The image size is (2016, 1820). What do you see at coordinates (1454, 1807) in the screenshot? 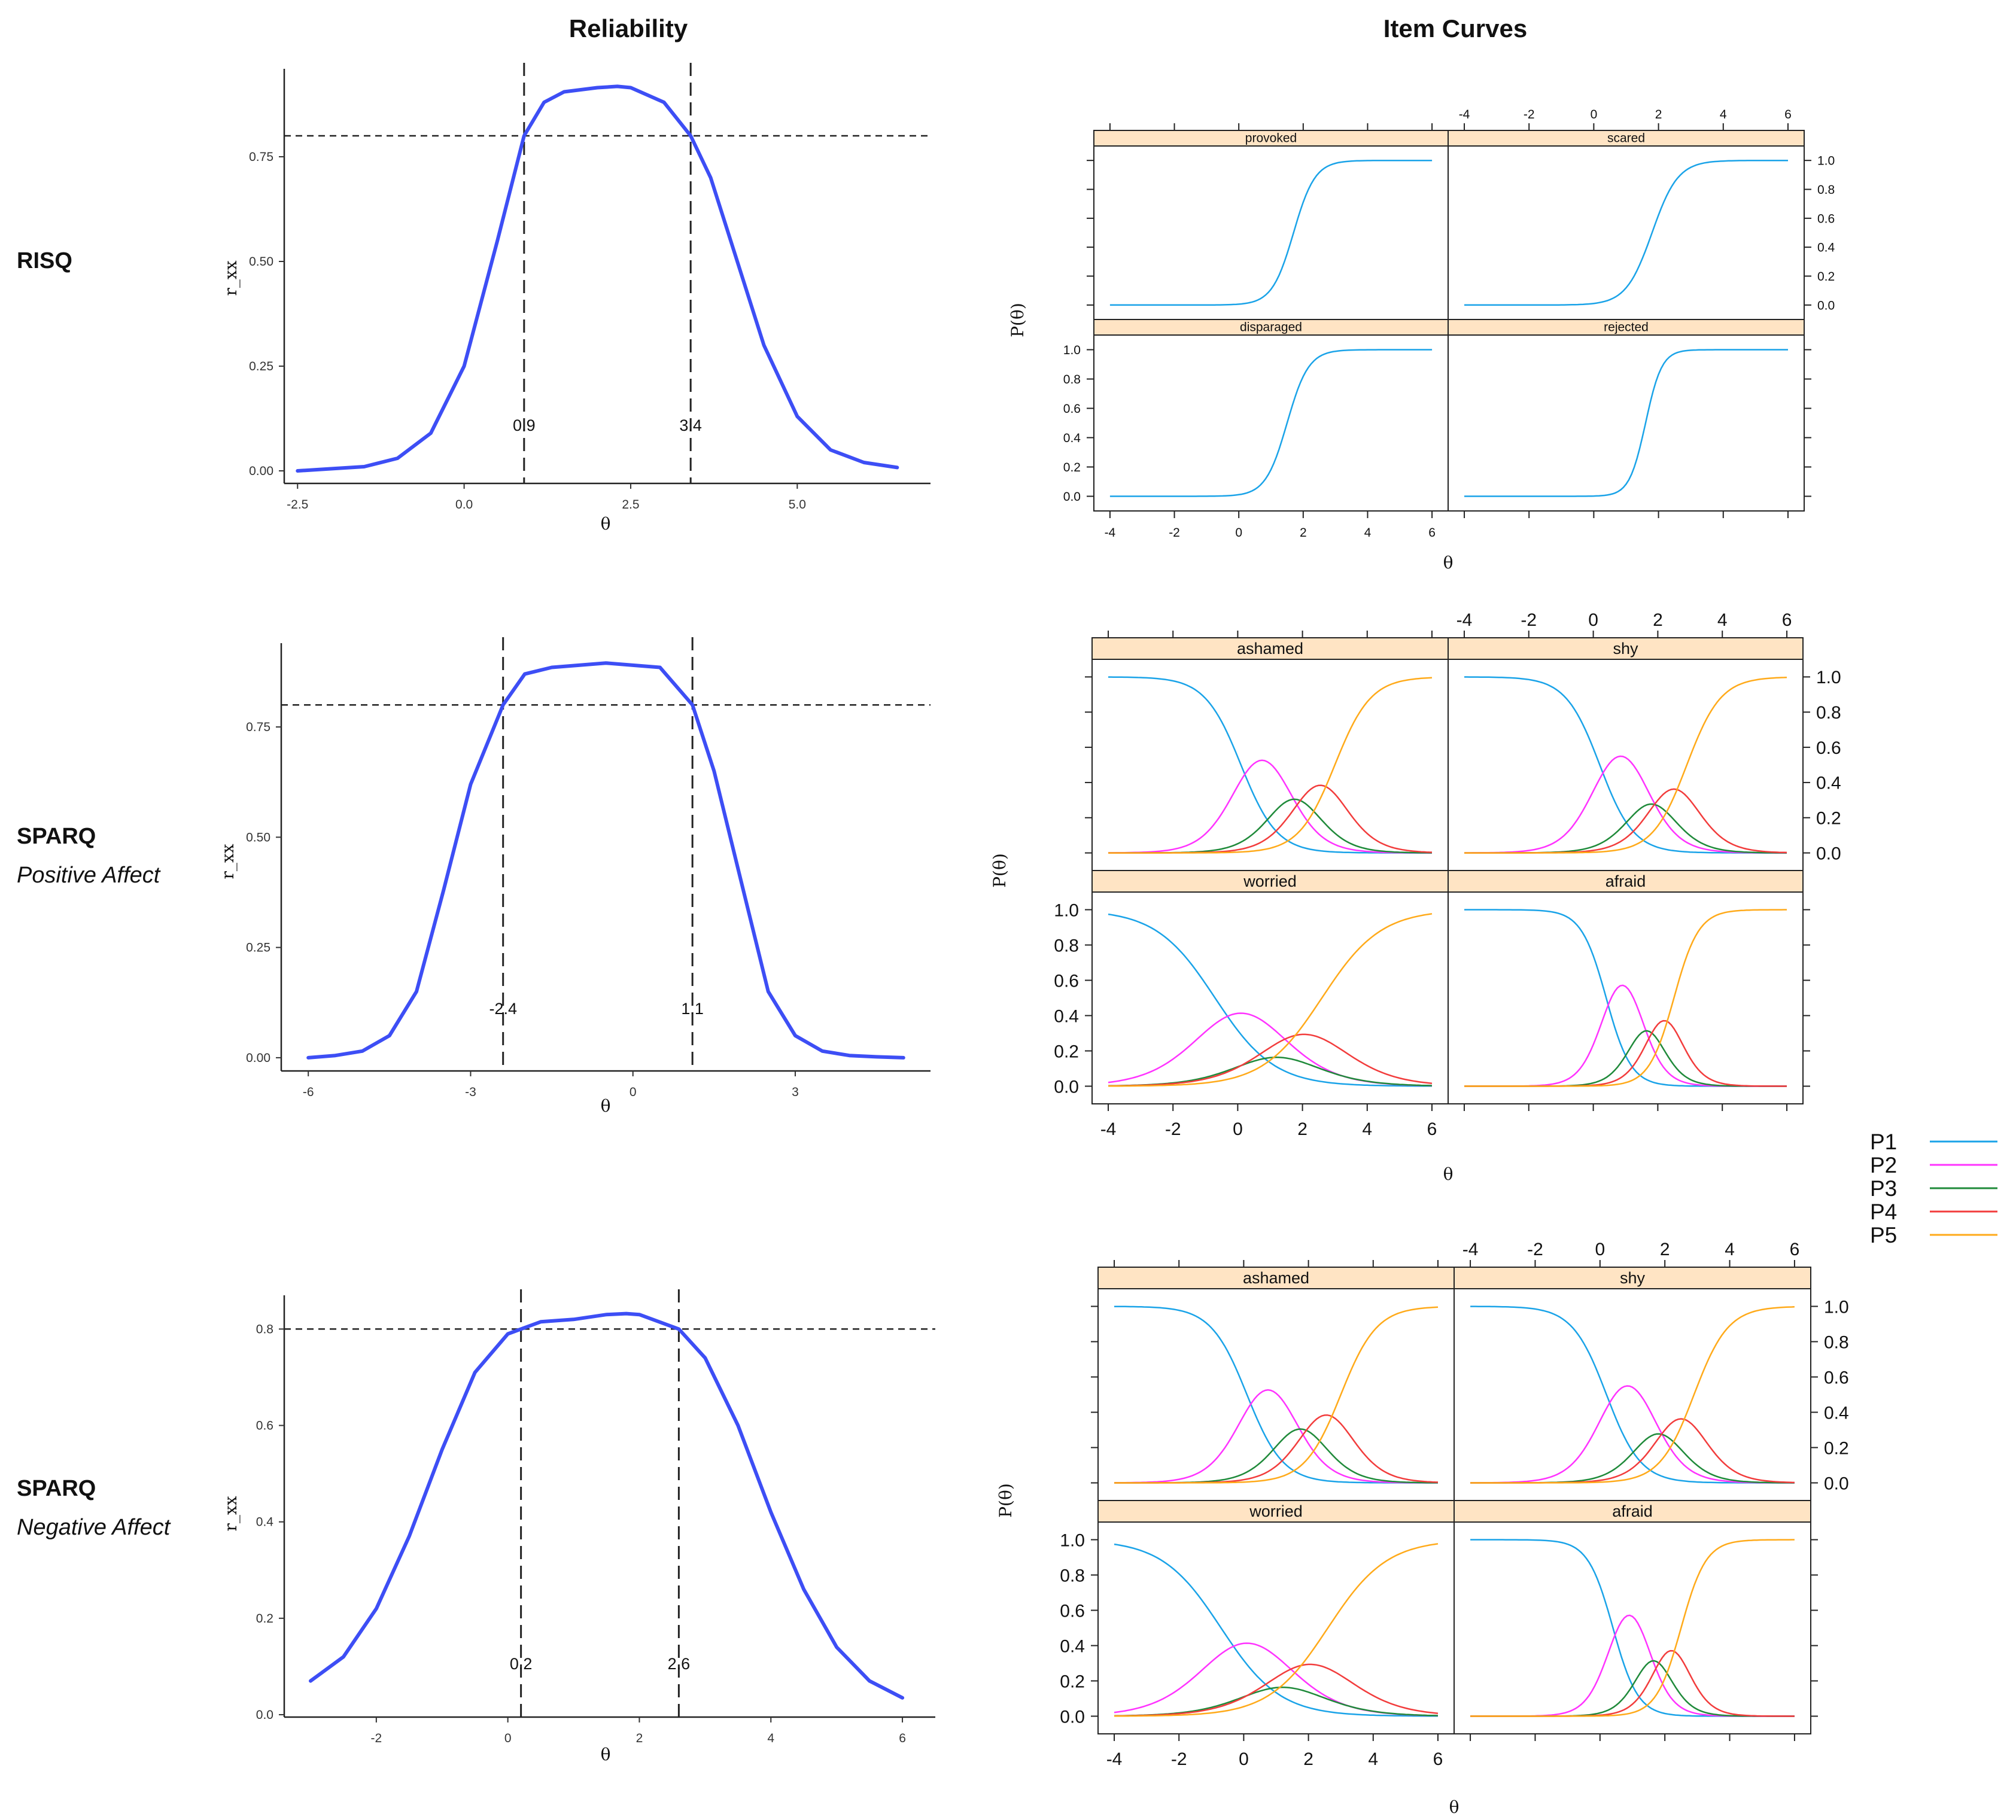
I see `x-axis-label: θ` at bounding box center [1454, 1807].